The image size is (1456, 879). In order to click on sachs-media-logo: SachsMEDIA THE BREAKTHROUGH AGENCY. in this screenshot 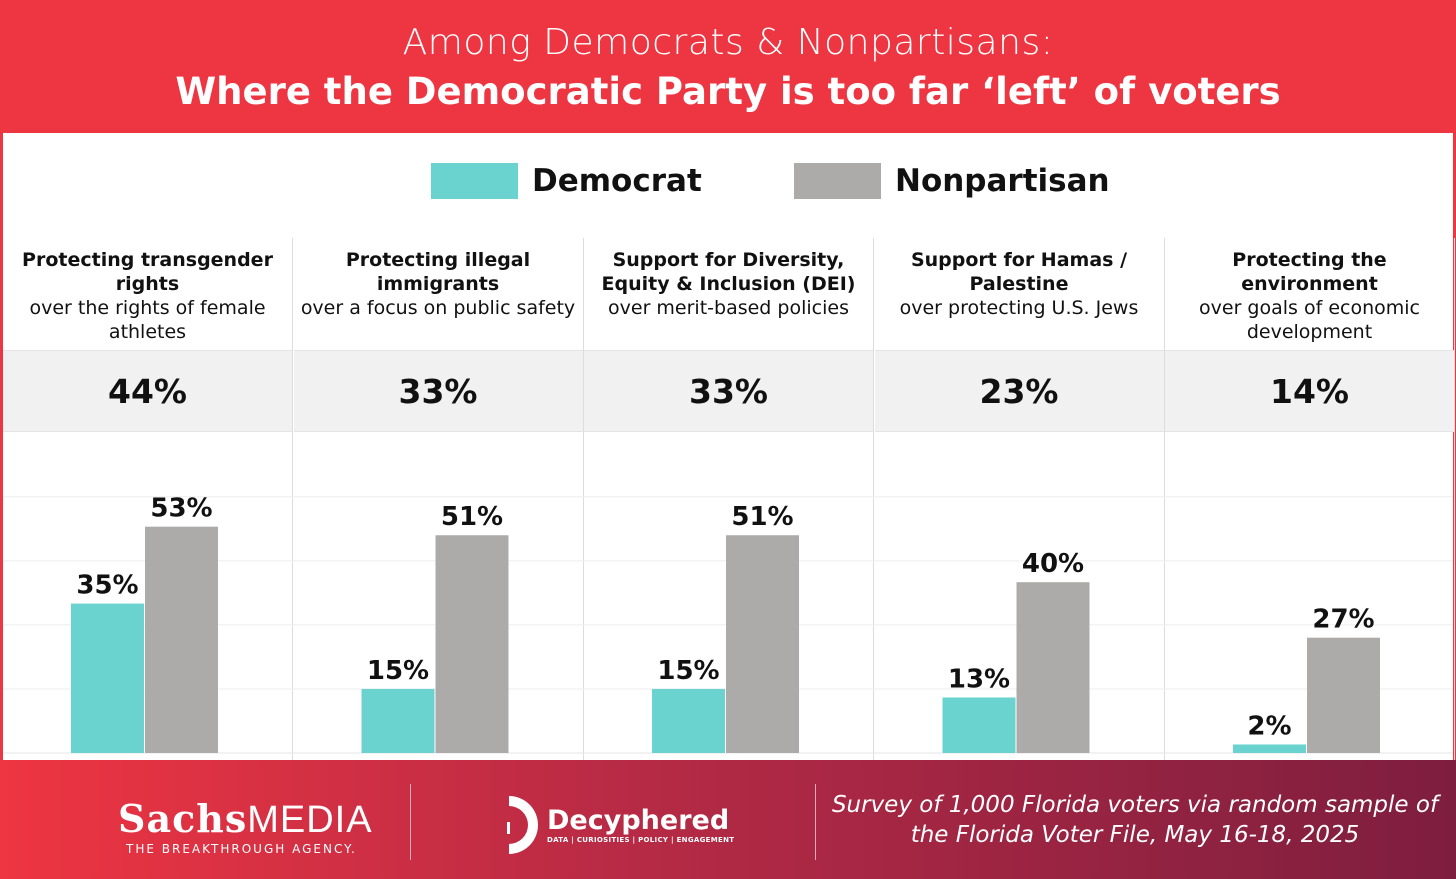, I will do `click(245, 826)`.